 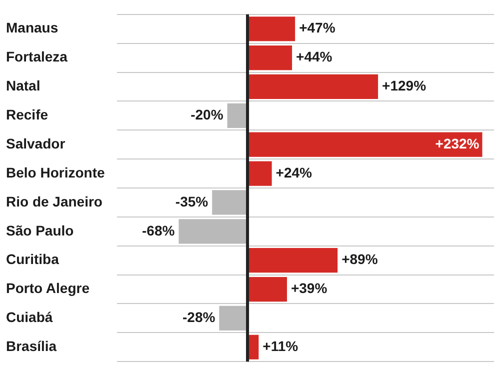 I want to click on data-label: +39%, so click(x=309, y=288).